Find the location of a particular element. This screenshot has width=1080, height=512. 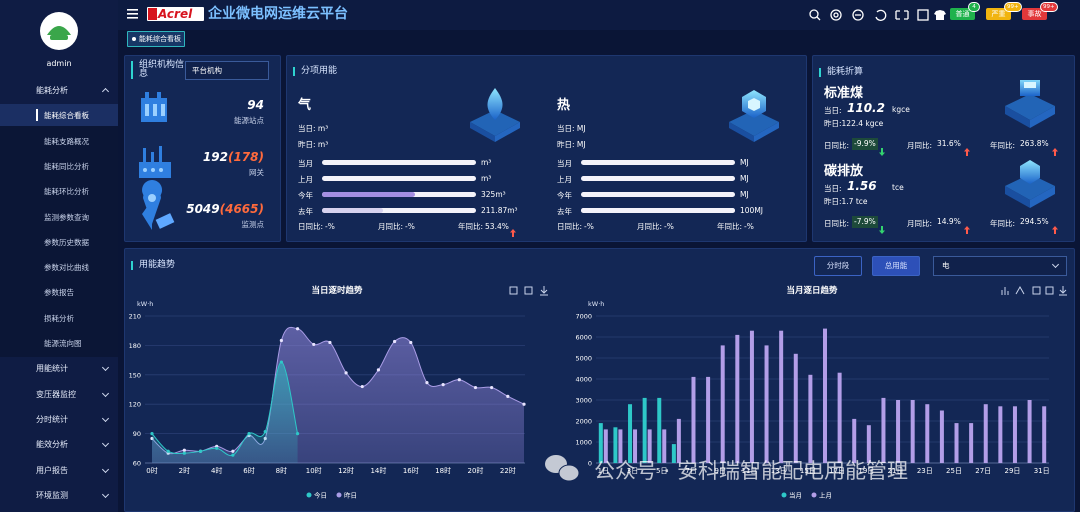

button: 总用能 is located at coordinates (896, 266).